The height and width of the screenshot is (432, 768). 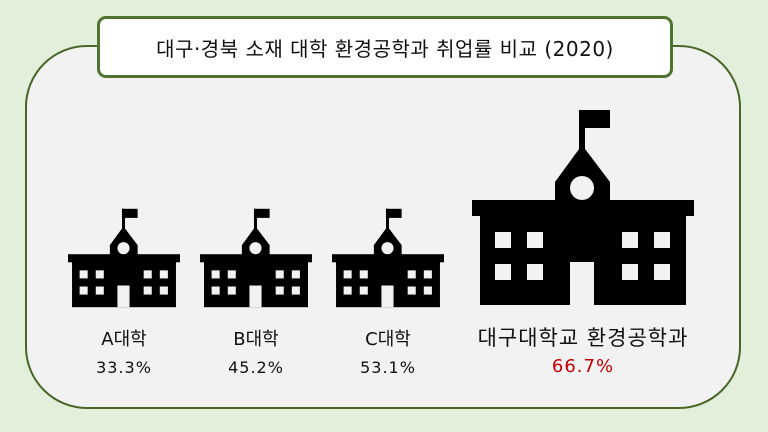 What do you see at coordinates (256, 367) in the screenshot?
I see `value-label: 45.2%` at bounding box center [256, 367].